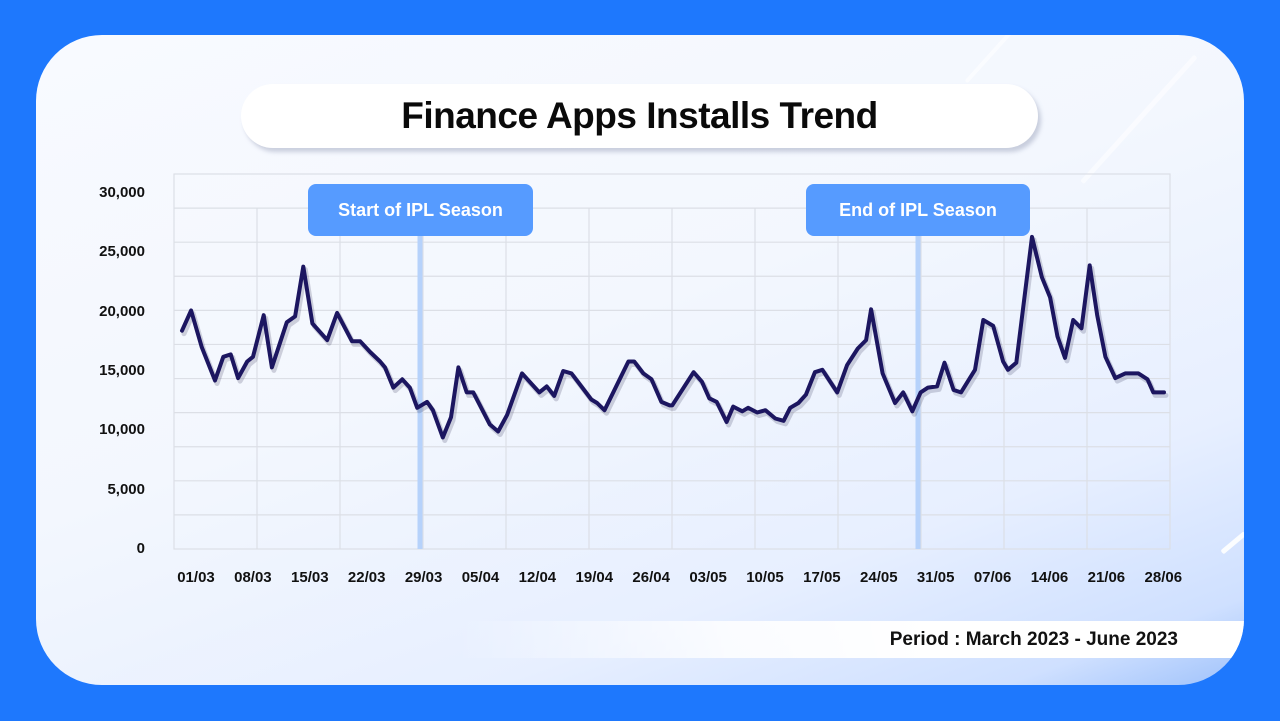 This screenshot has height=721, width=1280. I want to click on x-tick-label: 12/04, so click(537, 577).